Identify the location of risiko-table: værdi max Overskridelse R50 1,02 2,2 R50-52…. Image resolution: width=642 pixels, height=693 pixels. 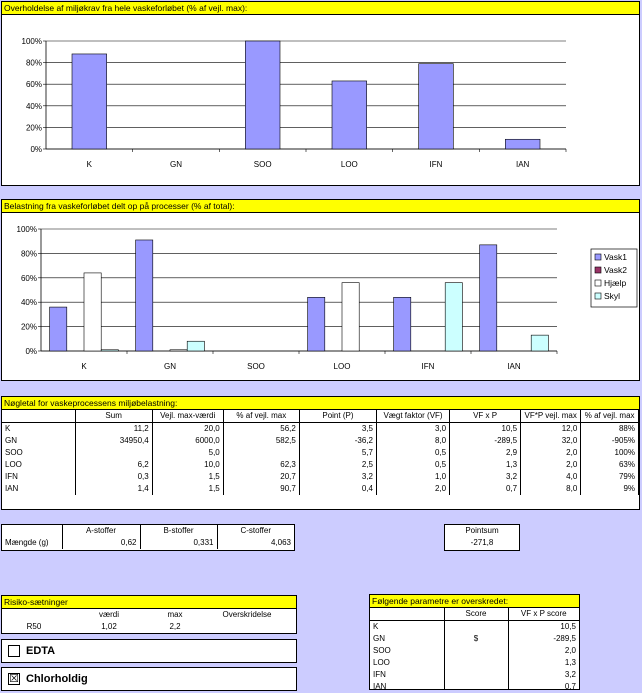
(149, 621).